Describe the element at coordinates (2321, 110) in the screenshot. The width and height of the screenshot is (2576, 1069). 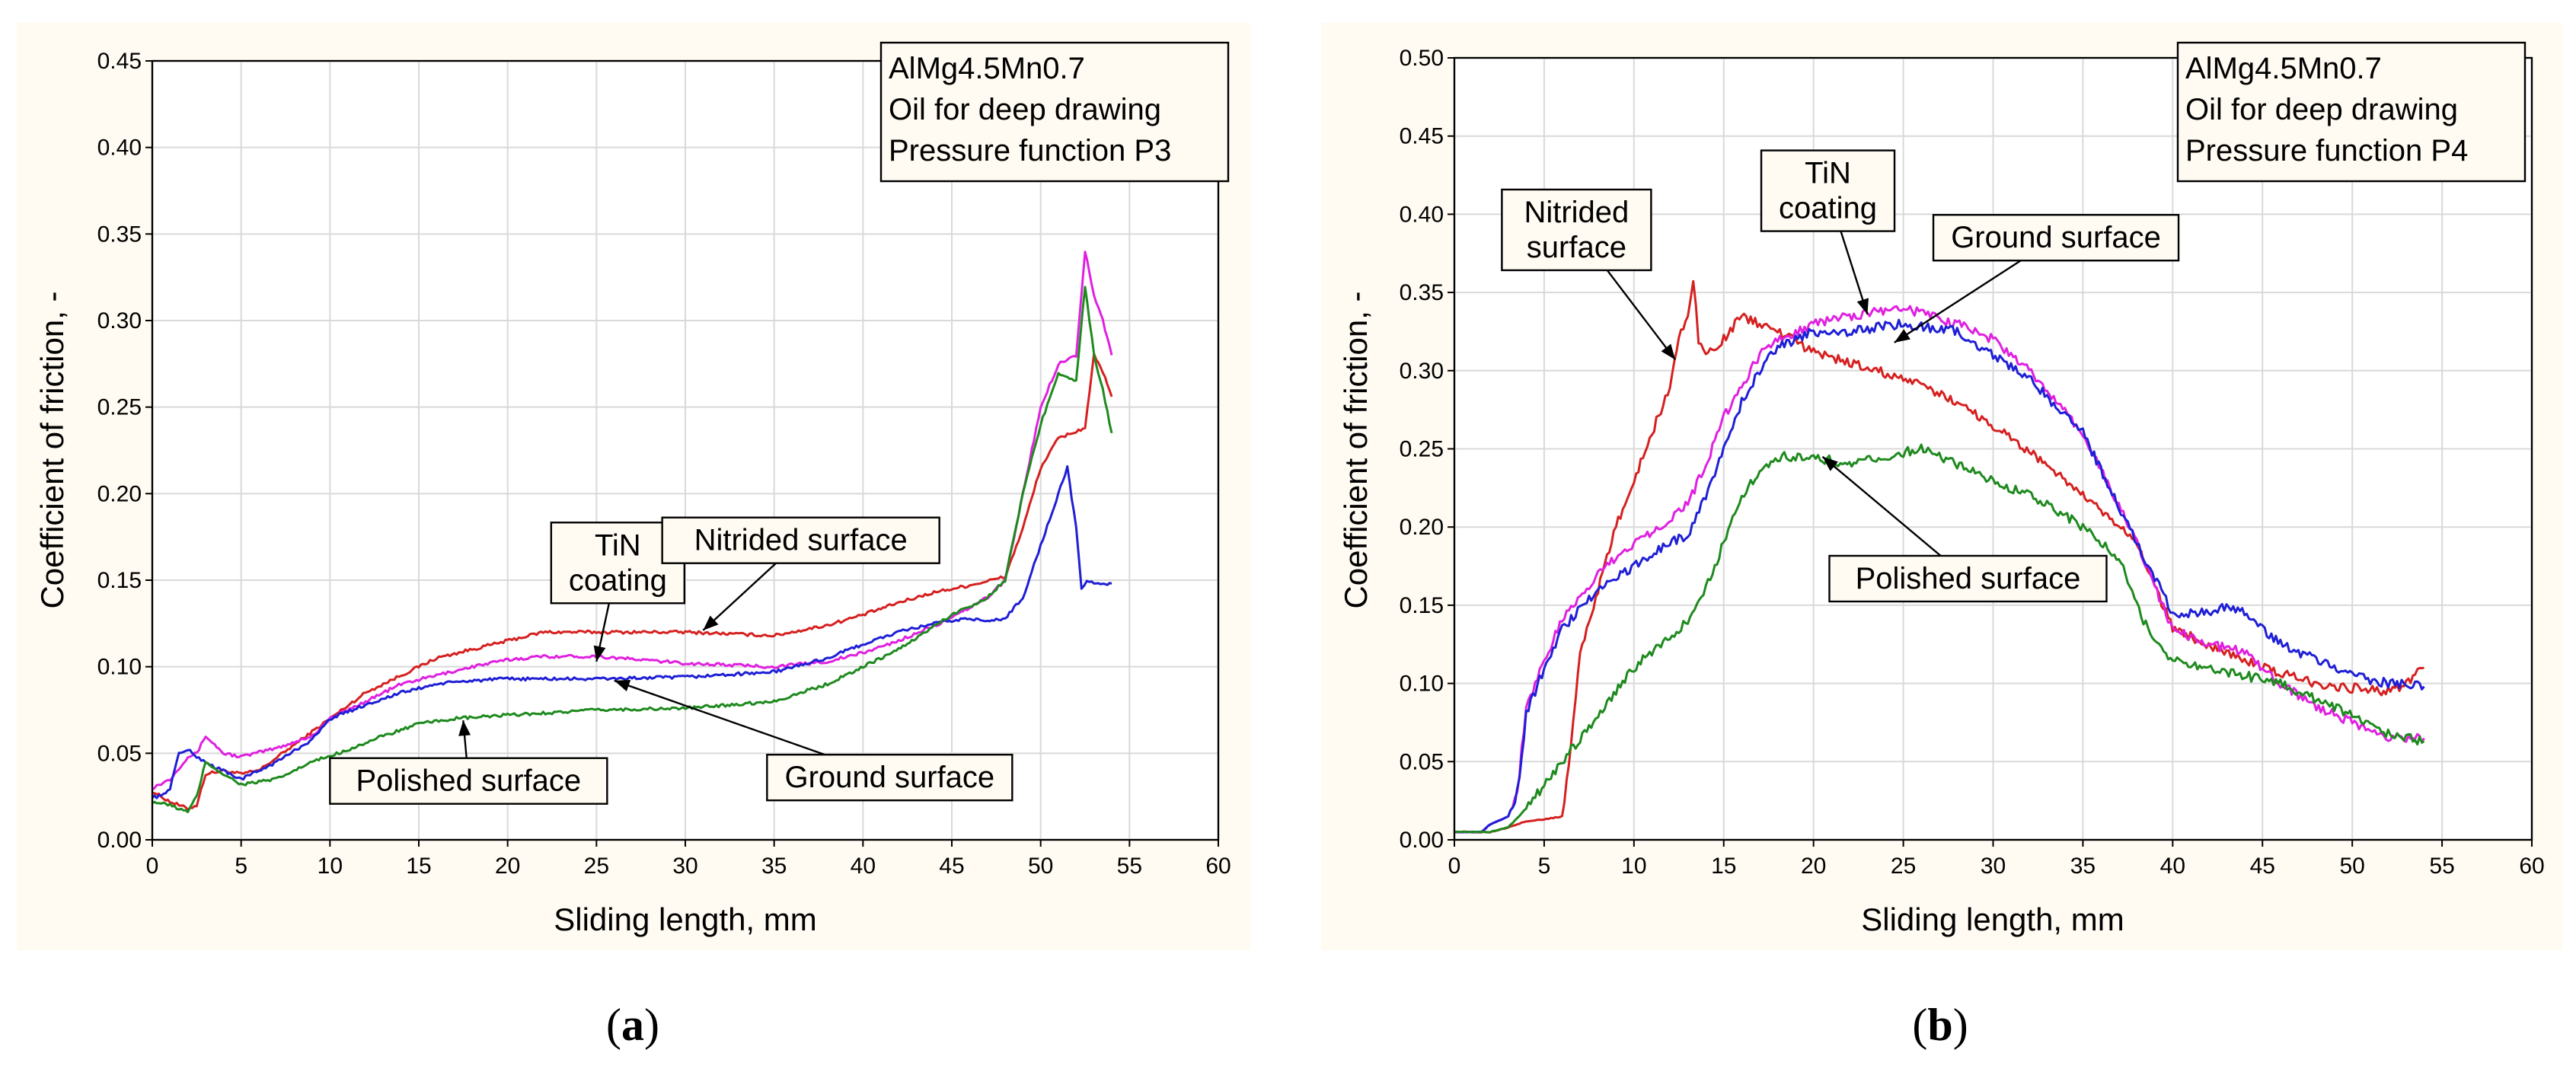
I see `info-box-b-line-2: Oil for deep drawing` at that location.